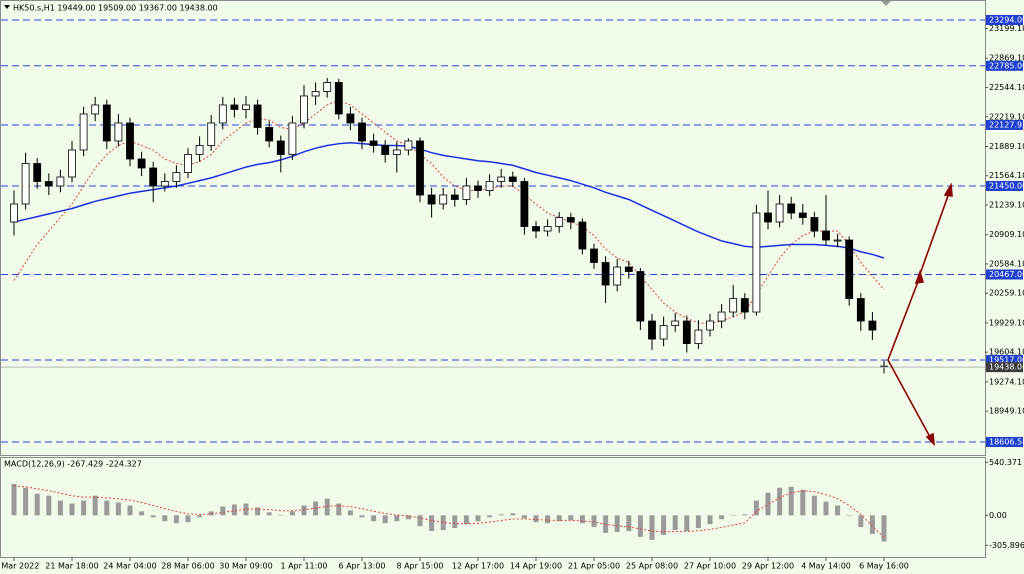 Image resolution: width=1024 pixels, height=574 pixels. What do you see at coordinates (303, 566) in the screenshot?
I see `x-tick-label: 1 Apr 11:00` at bounding box center [303, 566].